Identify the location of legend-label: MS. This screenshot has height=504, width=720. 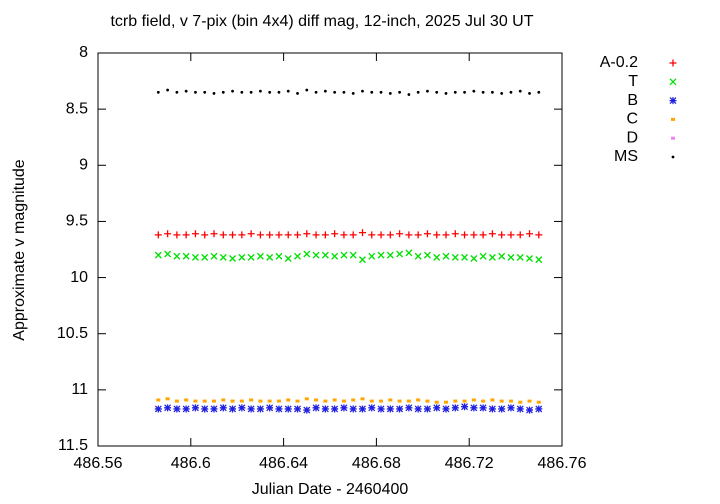
(626, 156).